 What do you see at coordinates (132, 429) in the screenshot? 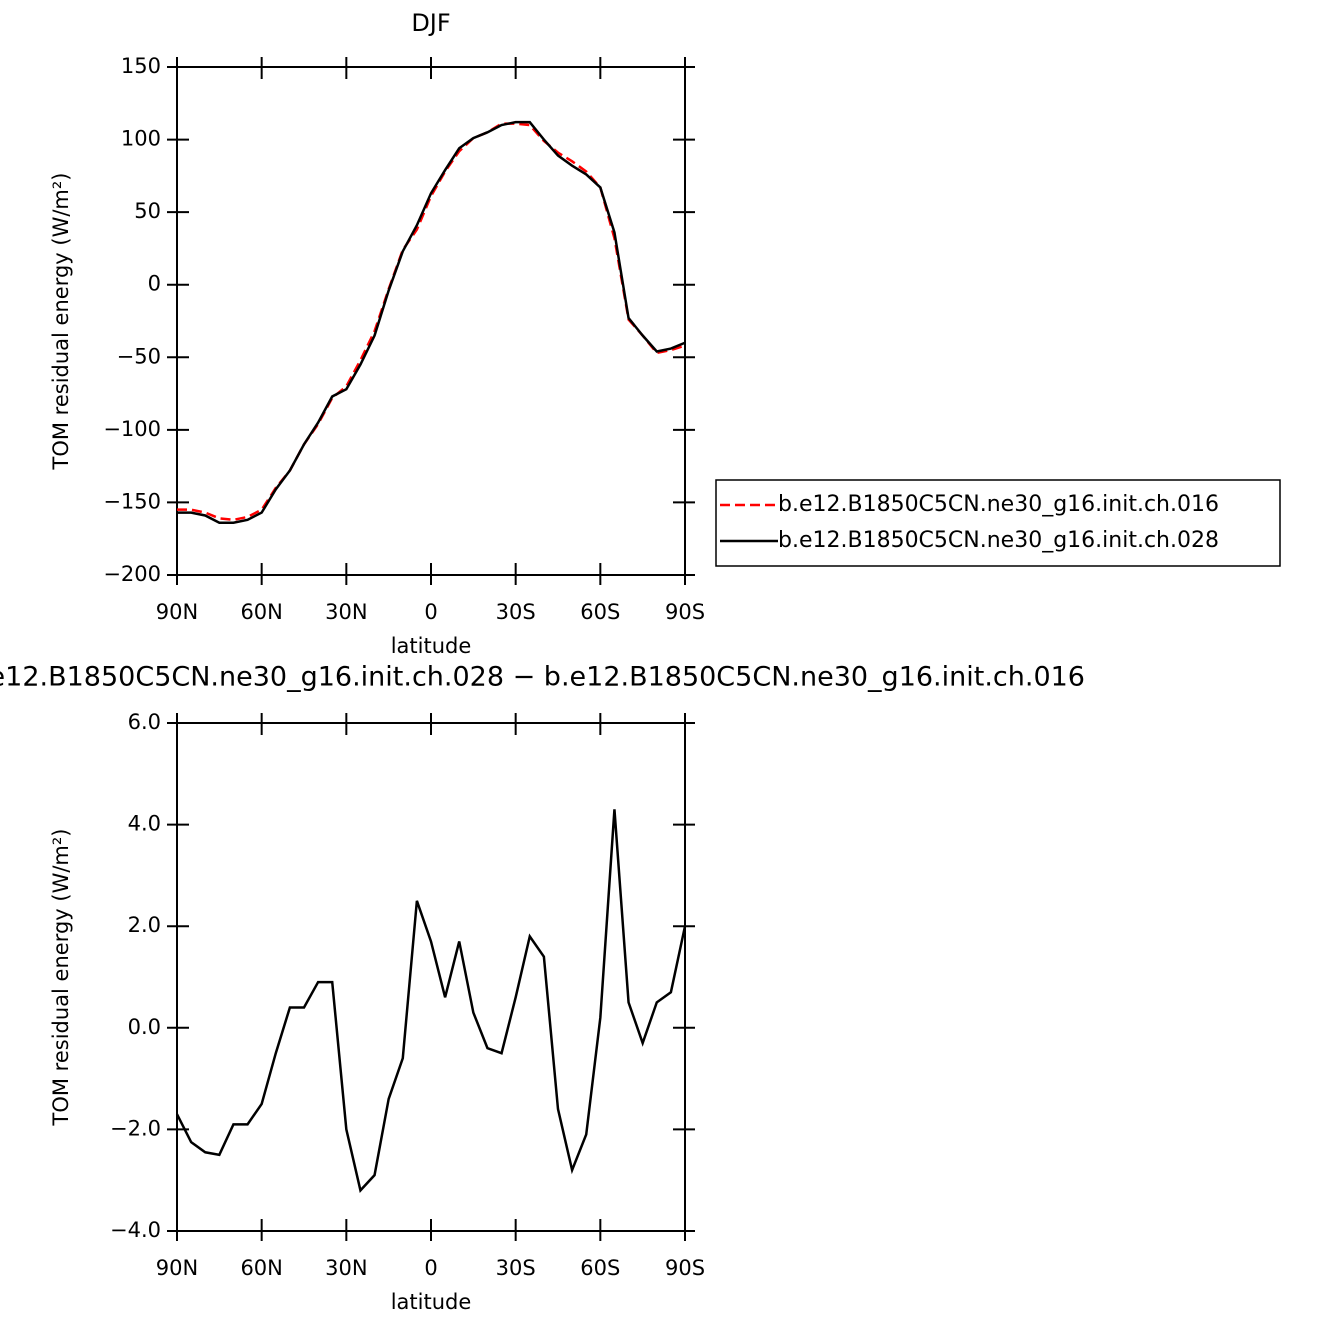
I see `y-tick-label: −100` at bounding box center [132, 429].